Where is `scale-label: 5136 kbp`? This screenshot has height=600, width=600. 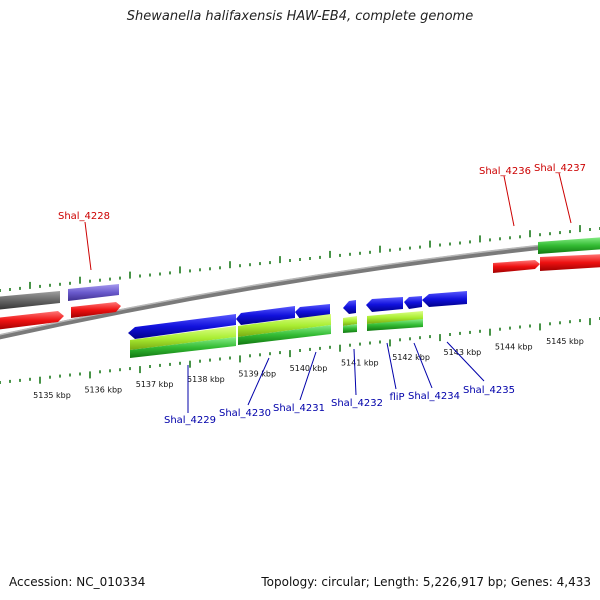
scale-label: 5136 kbp is located at coordinates (103, 390).